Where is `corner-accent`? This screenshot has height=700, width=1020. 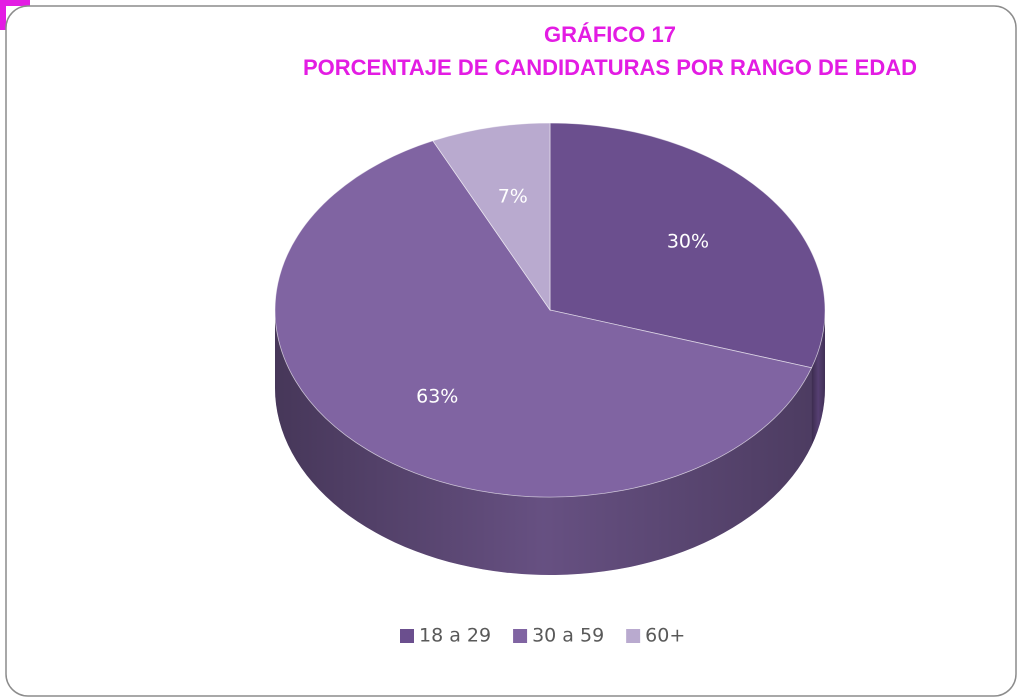
corner-accent is located at coordinates (15, 15).